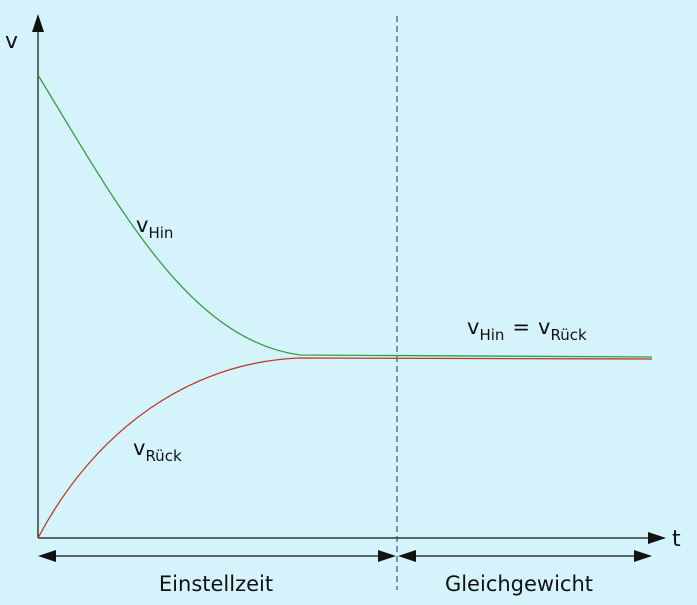 Image resolution: width=697 pixels, height=605 pixels. I want to click on forward-rate-label: vHin, so click(154, 227).